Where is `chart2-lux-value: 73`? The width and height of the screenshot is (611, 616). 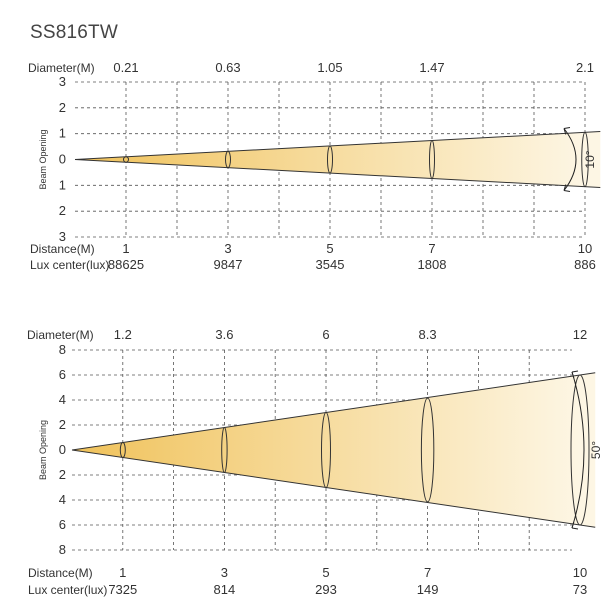 chart2-lux-value: 73 is located at coordinates (580, 589).